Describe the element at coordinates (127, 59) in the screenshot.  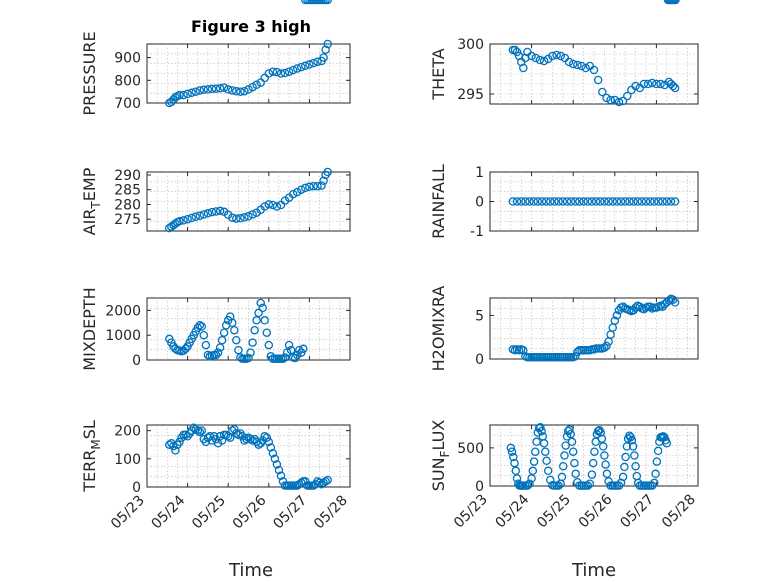
I see `y-tick-label: 900` at that location.